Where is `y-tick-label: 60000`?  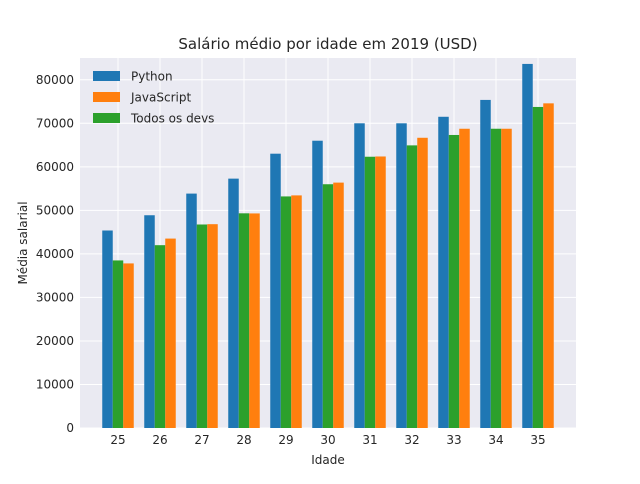
y-tick-label: 60000 is located at coordinates (55, 167).